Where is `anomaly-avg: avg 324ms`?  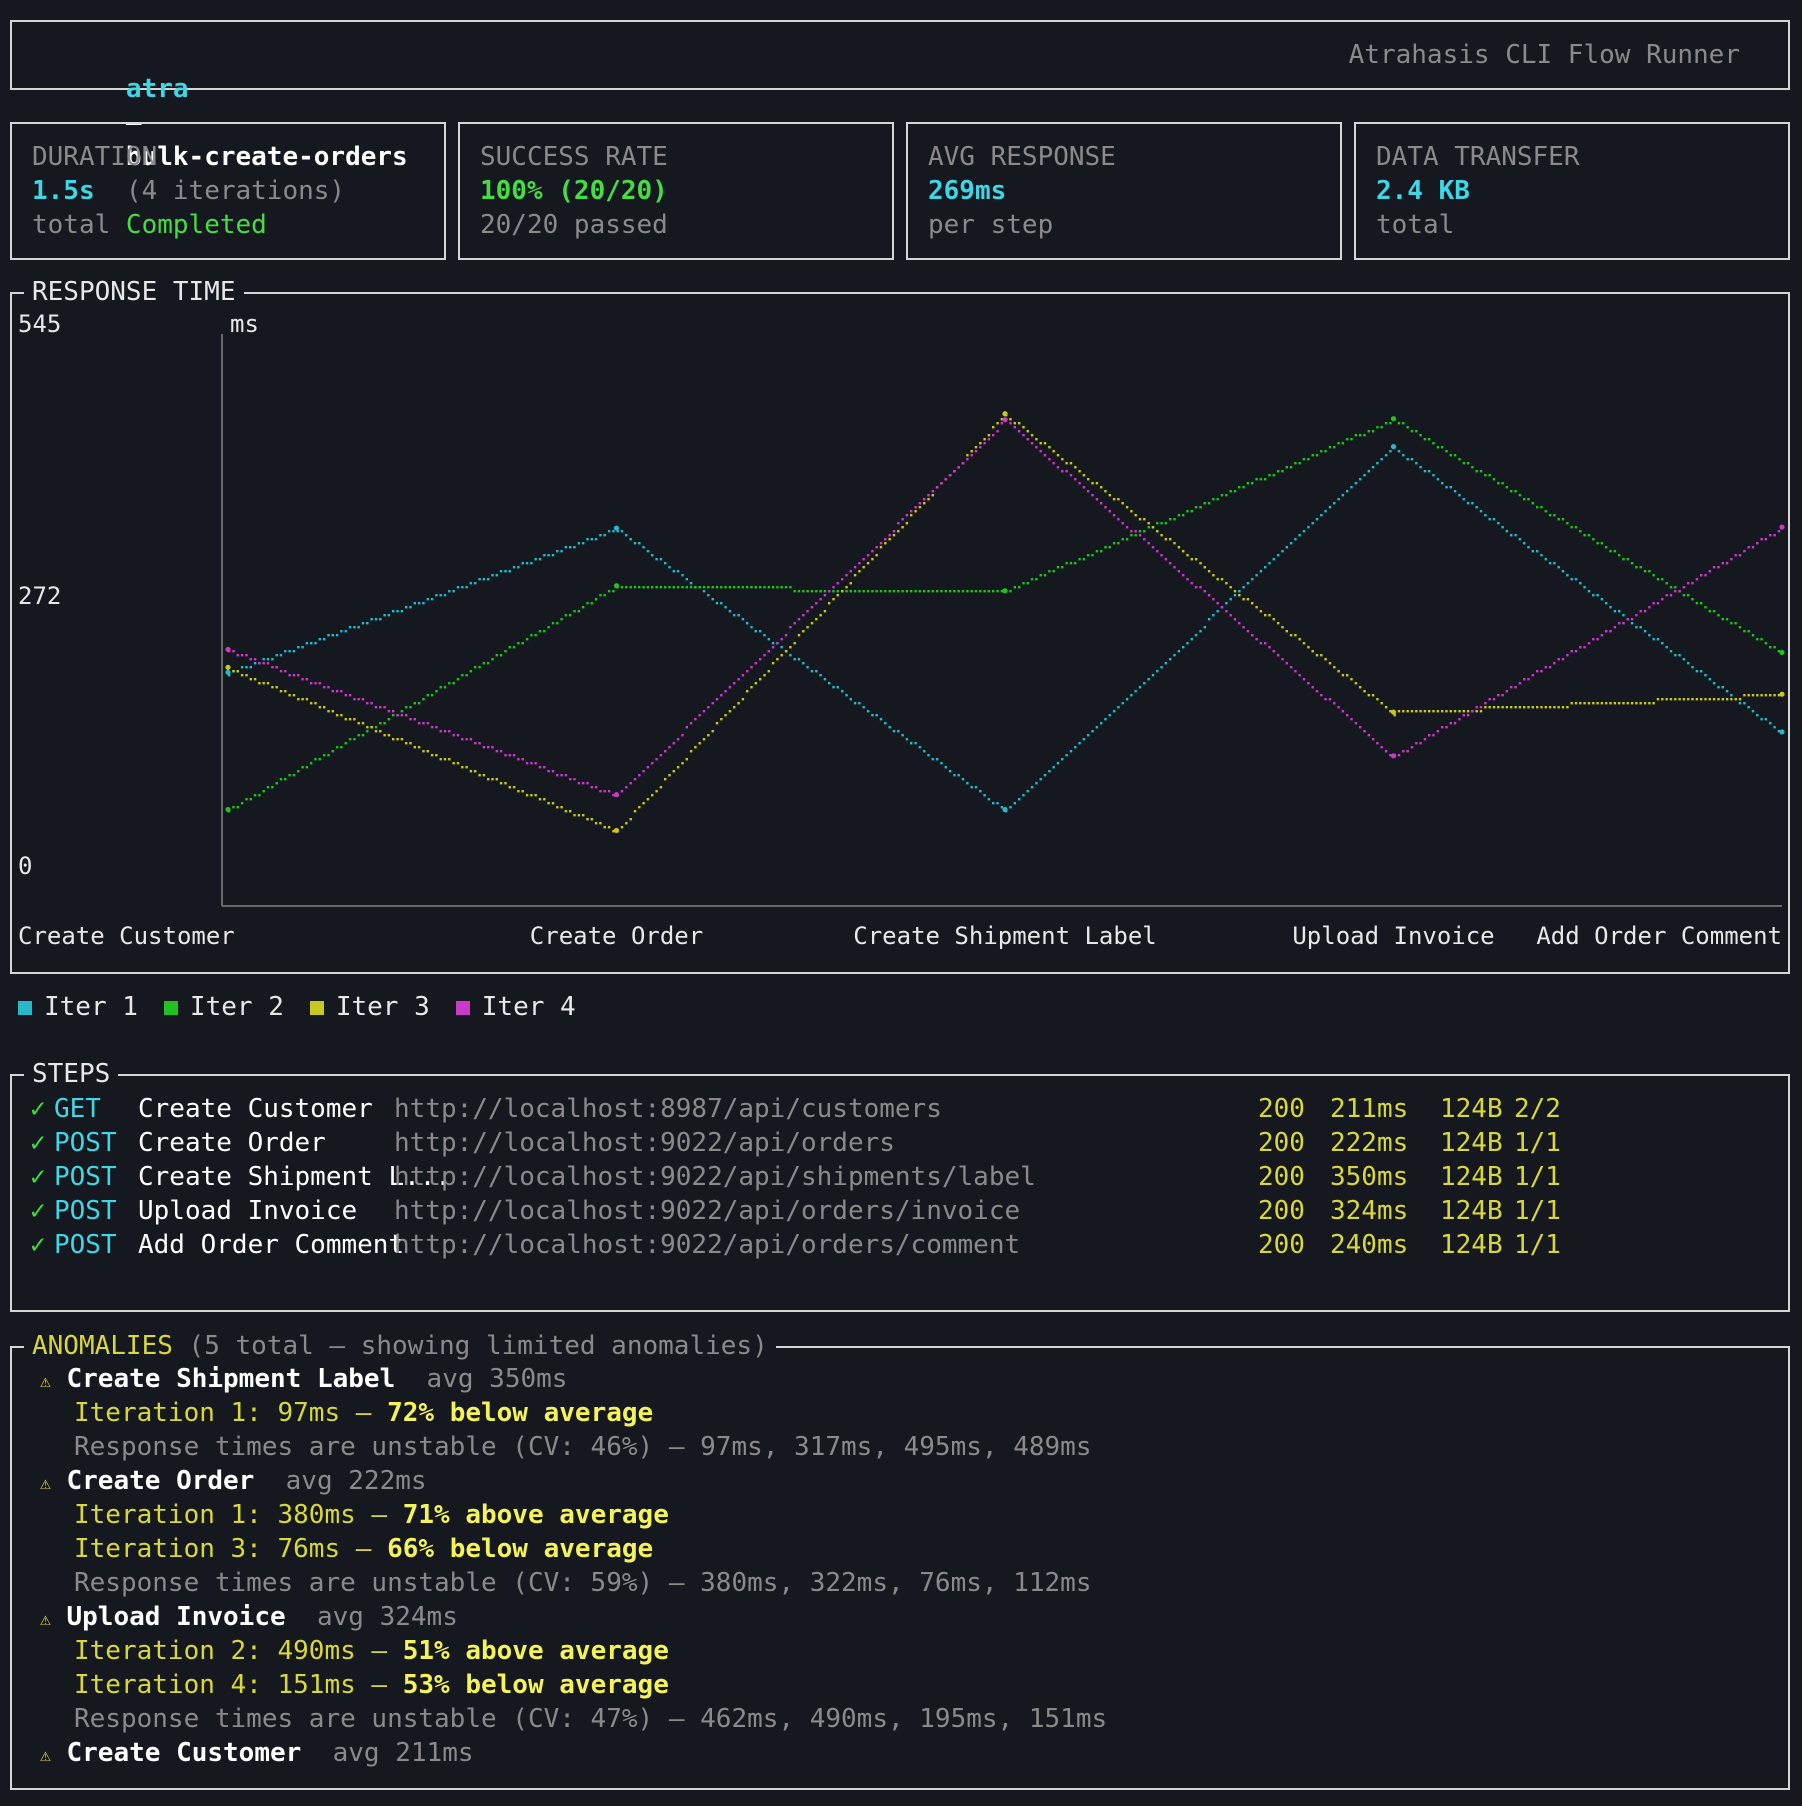
anomaly-avg: avg 324ms is located at coordinates (387, 1617).